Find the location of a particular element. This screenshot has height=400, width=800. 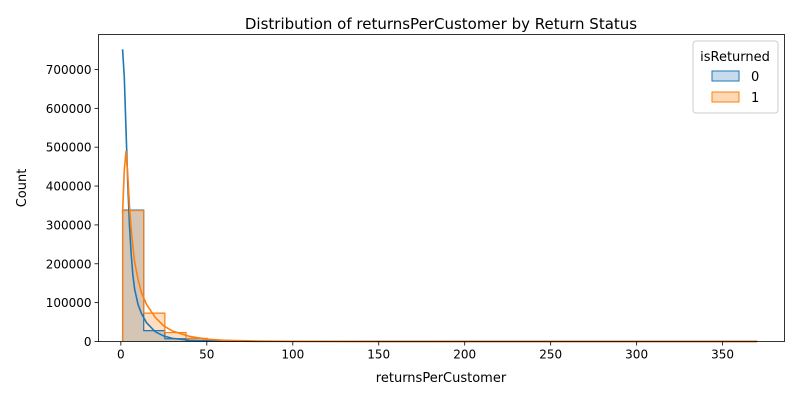

legend-label-0: 0 is located at coordinates (755, 77).